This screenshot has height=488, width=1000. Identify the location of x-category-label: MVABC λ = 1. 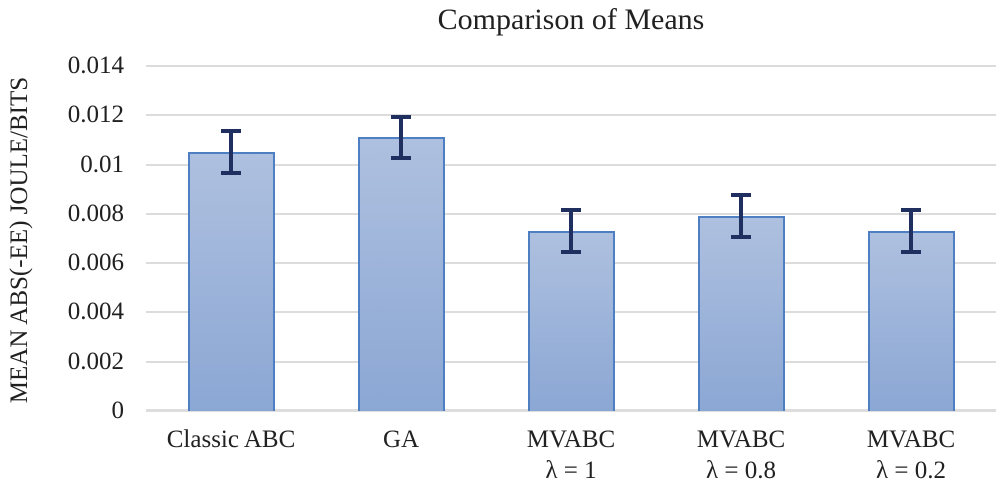
(571, 455).